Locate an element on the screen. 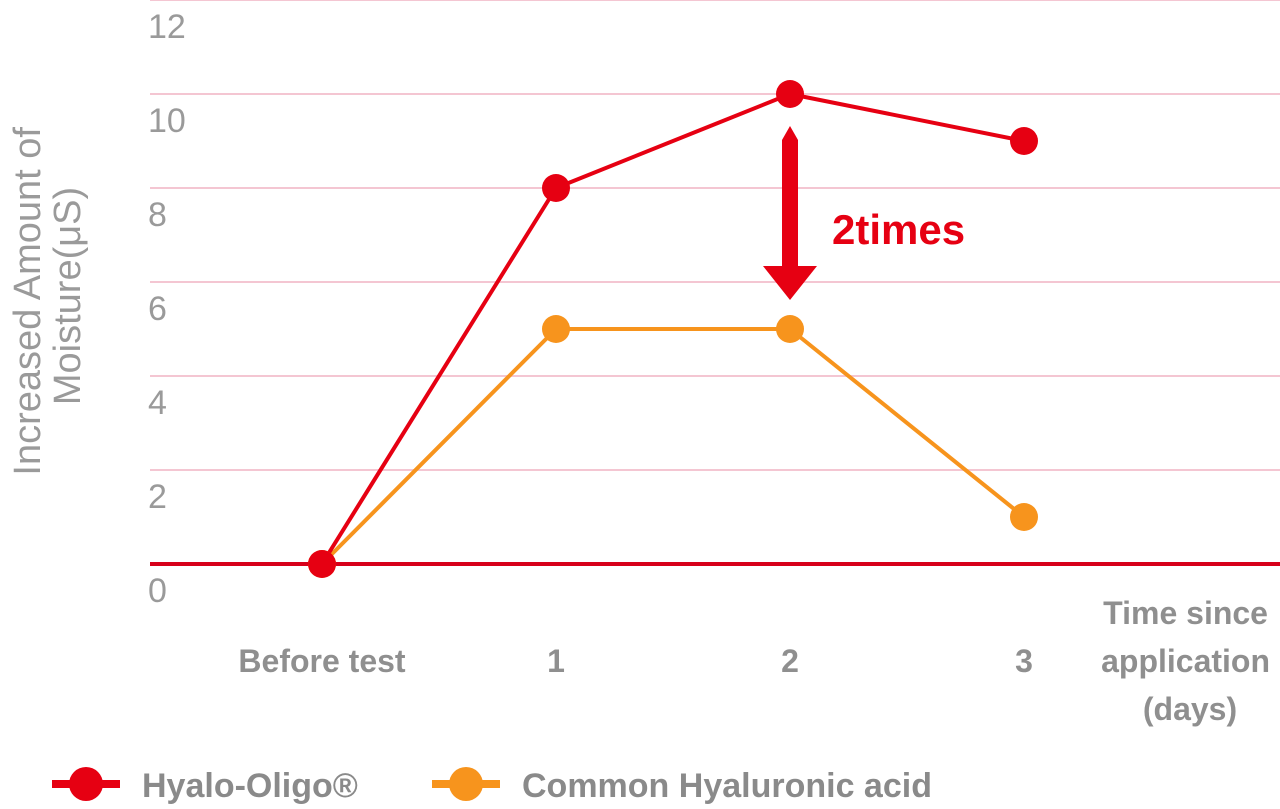 The width and height of the screenshot is (1280, 809). x-axis-label: Time since application (days) is located at coordinates (1190, 661).